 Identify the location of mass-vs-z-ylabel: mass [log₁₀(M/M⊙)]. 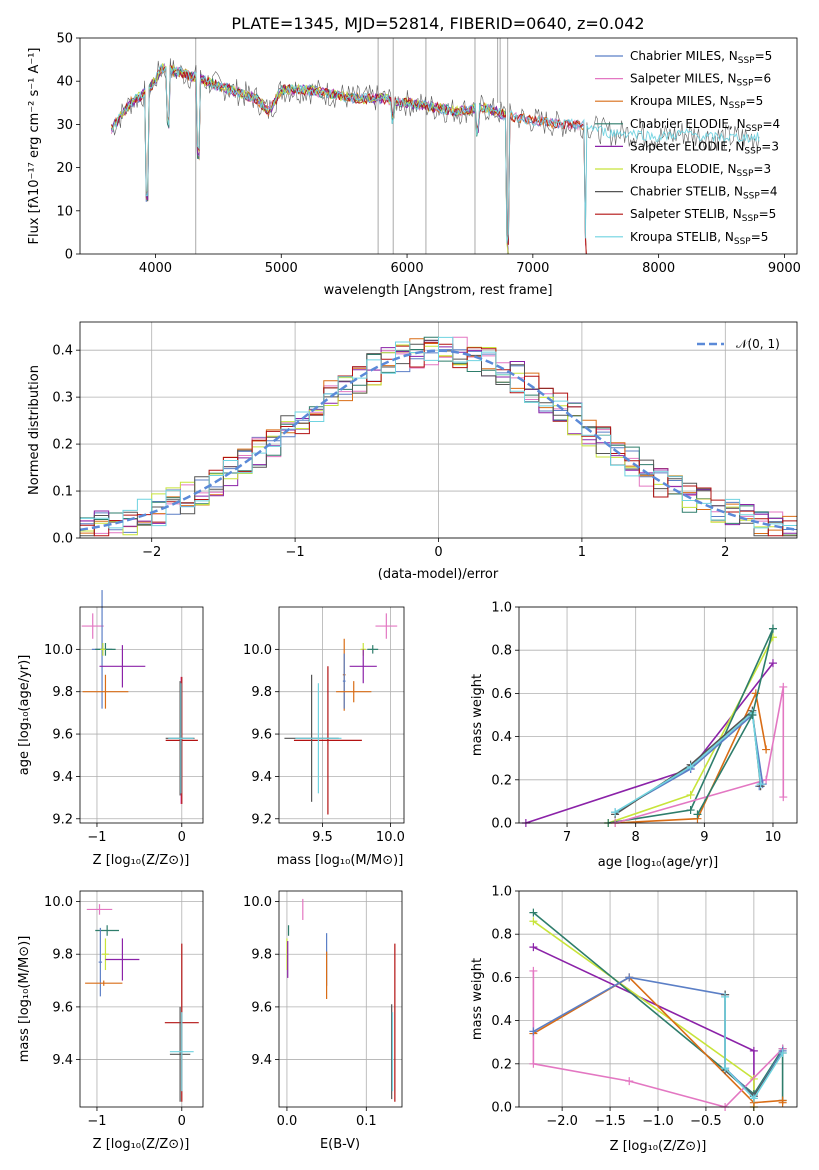
(24, 999).